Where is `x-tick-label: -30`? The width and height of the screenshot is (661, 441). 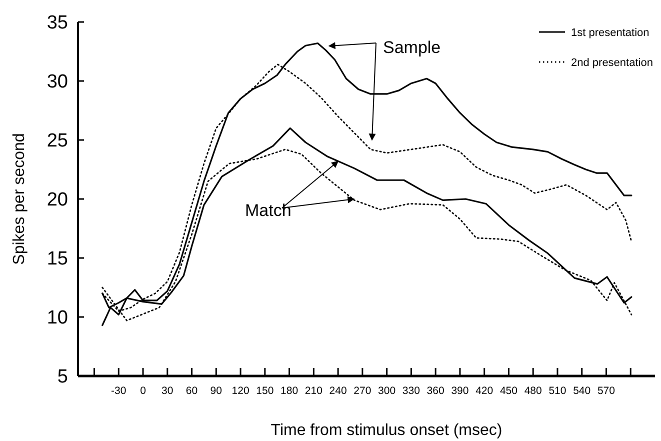 x-tick-label: -30 is located at coordinates (118, 391).